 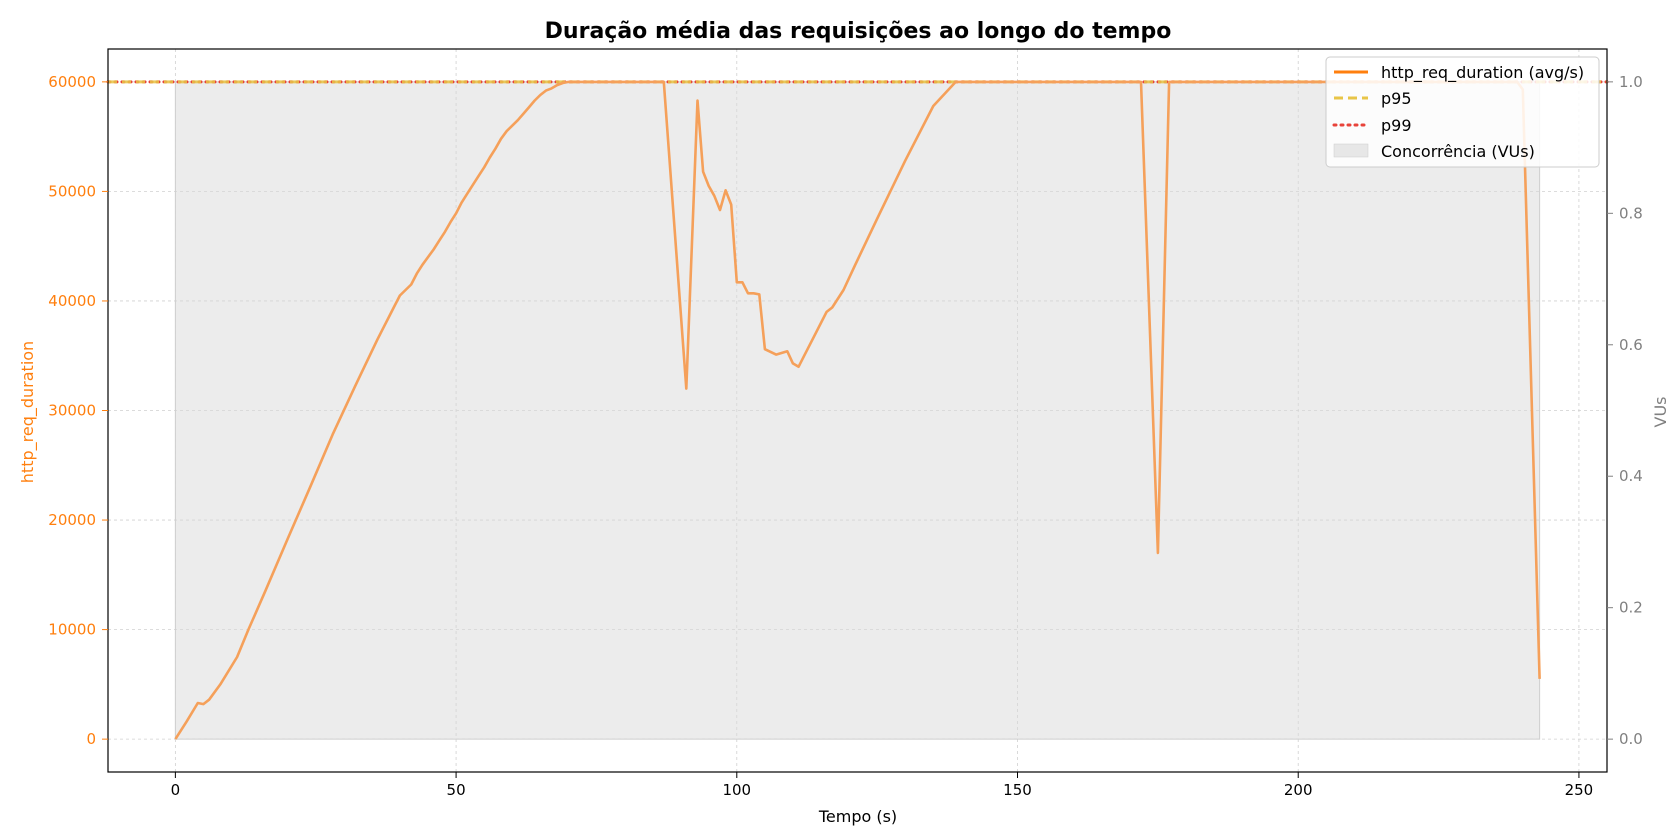 I want to click on y2-tick-label: 0.2, so click(x=1631, y=608).